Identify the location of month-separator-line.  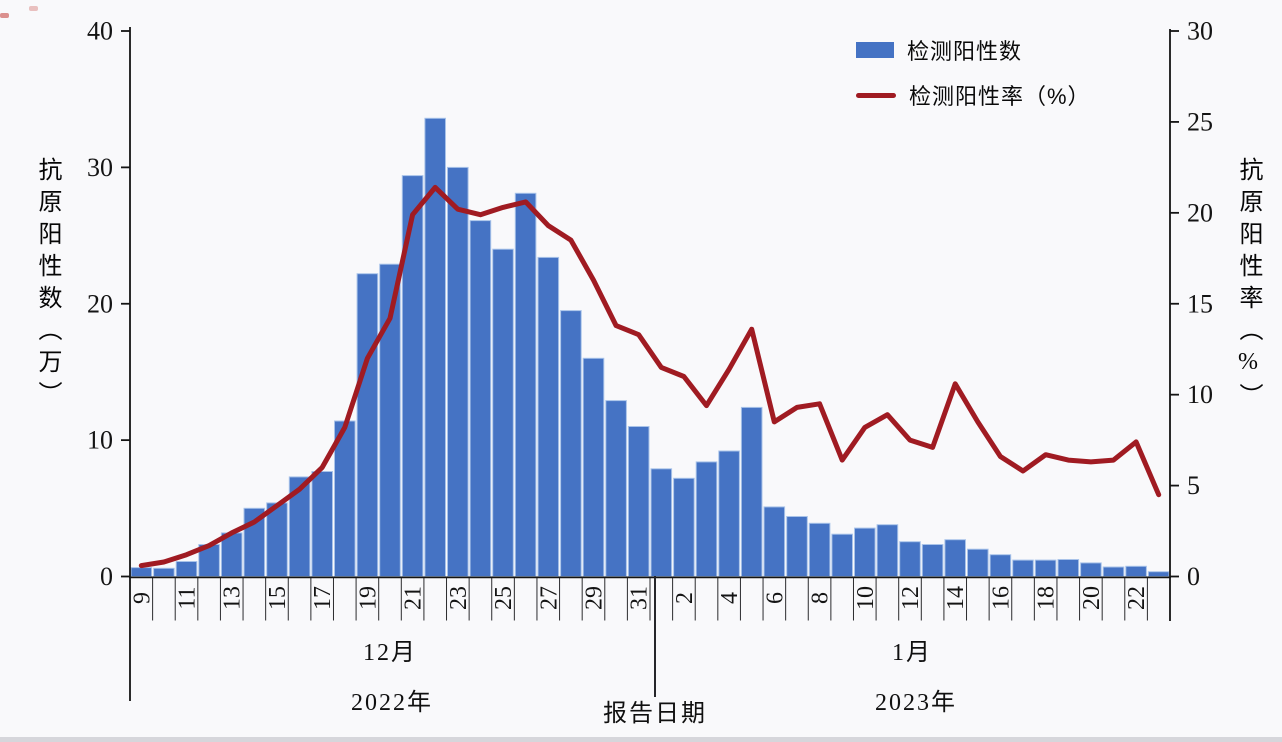
(655, 636).